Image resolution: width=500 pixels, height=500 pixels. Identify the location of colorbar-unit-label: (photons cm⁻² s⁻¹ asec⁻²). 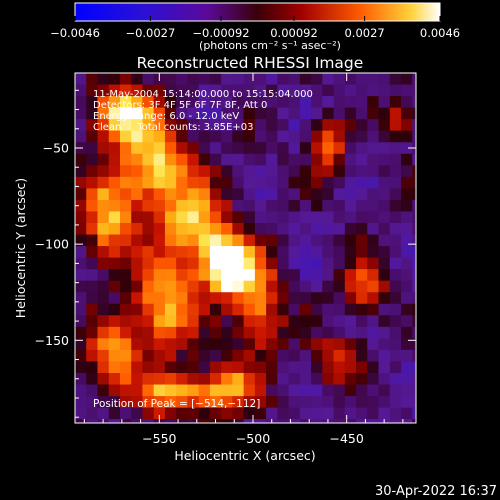
(270, 45).